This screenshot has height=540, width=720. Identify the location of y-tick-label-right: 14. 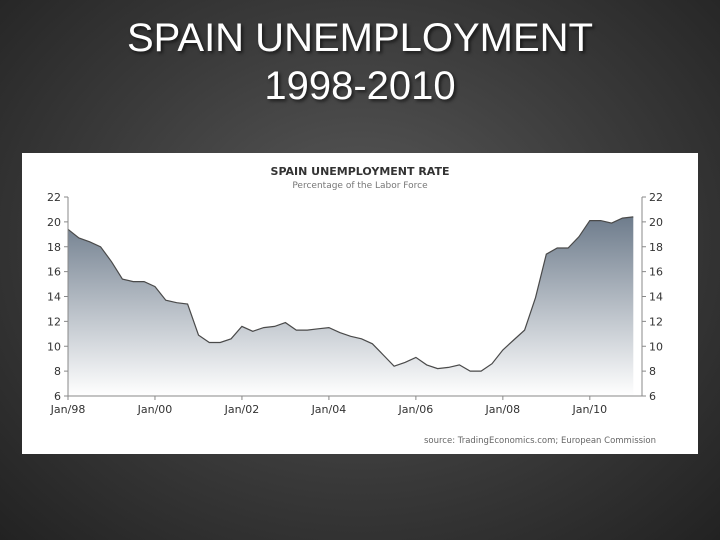
(656, 297).